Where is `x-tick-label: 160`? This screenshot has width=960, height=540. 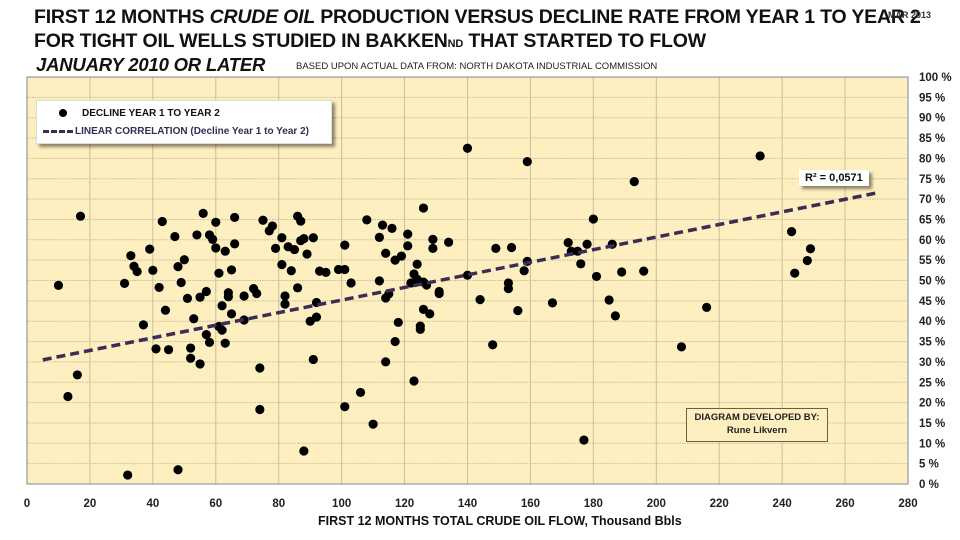 x-tick-label: 160 is located at coordinates (530, 504).